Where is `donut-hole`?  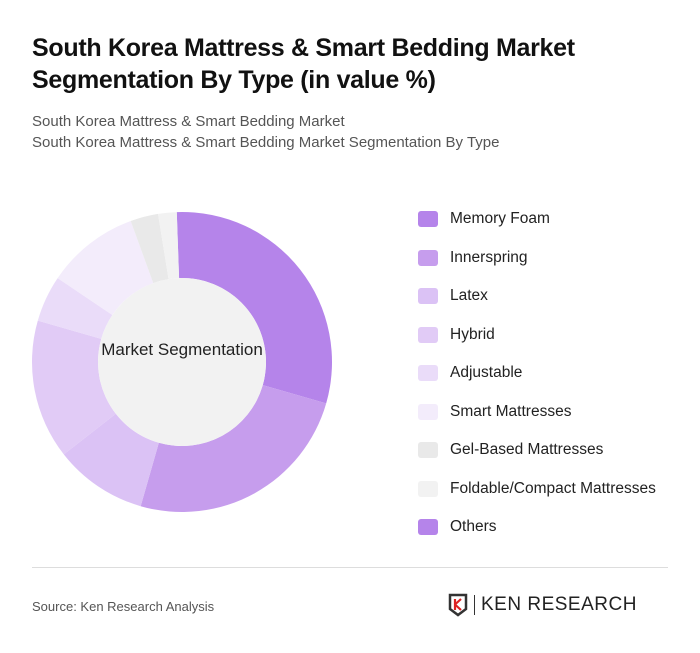 donut-hole is located at coordinates (182, 362).